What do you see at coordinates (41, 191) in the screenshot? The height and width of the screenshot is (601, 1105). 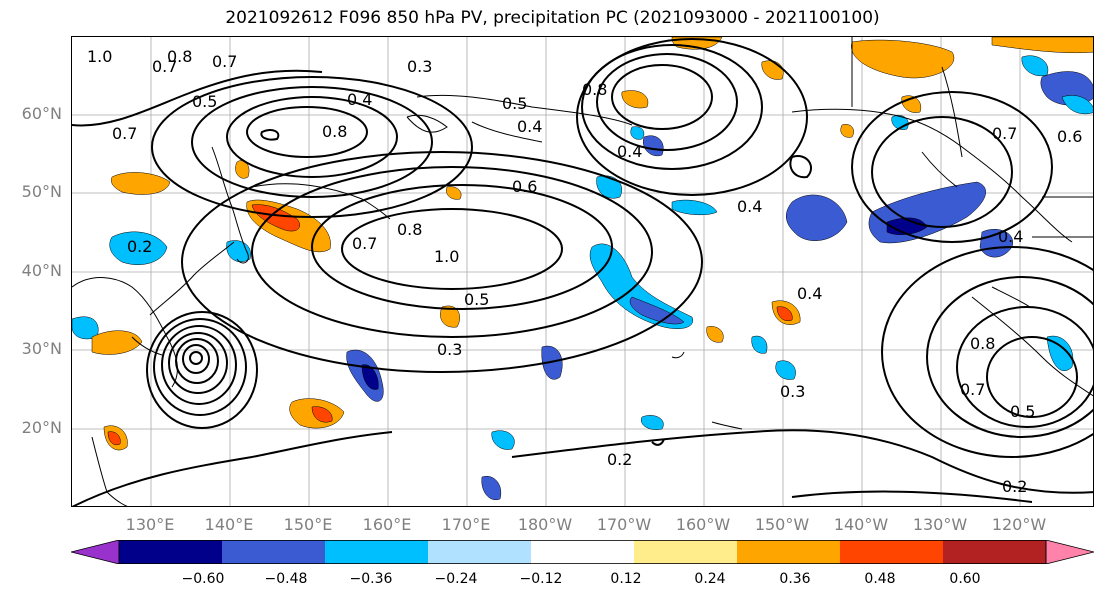 I see `lat-label: 50°N` at bounding box center [41, 191].